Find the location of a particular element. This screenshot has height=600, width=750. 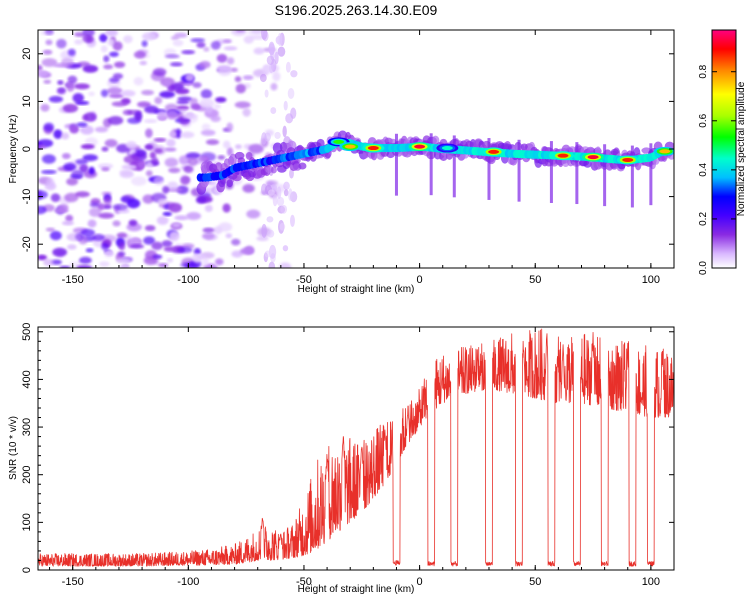

snr-y-label: SNR (10 * v/v) is located at coordinates (13, 448).